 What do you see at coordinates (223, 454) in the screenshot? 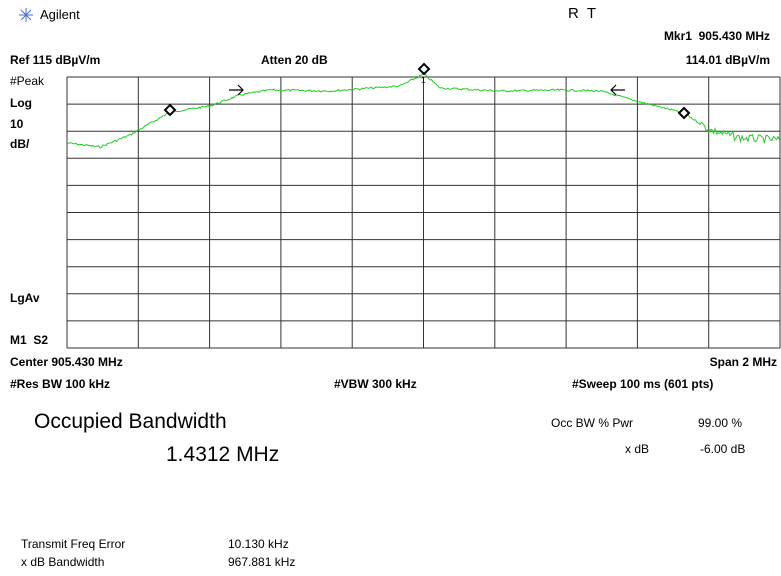
I see `result-value: 1.4312 MHz` at bounding box center [223, 454].